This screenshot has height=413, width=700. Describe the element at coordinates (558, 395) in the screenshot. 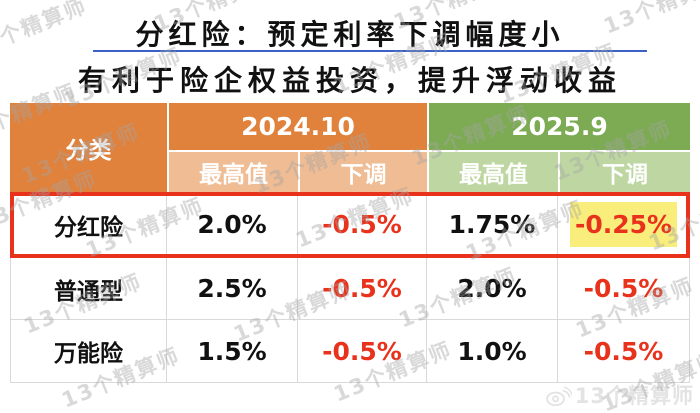

I see `weibo-icon` at that location.